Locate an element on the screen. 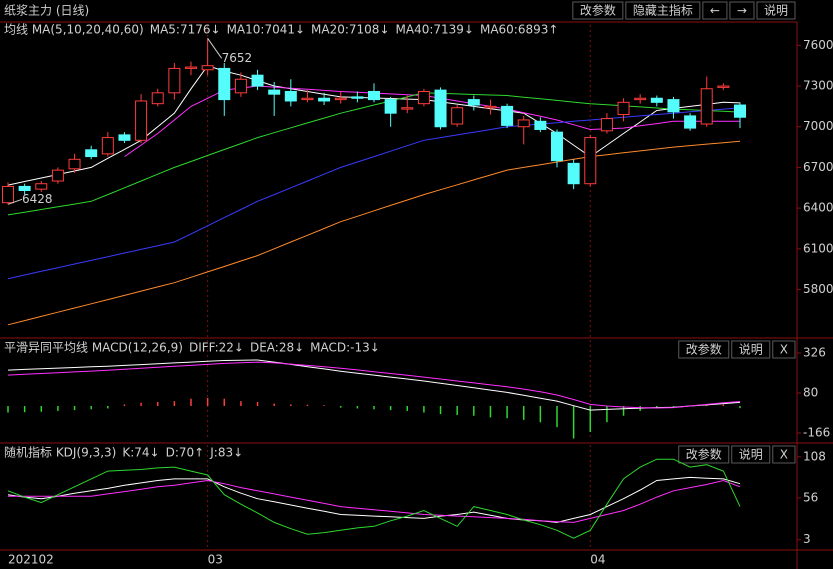 This screenshot has height=569, width=833. button: 隐藏主指标 is located at coordinates (663, 10).